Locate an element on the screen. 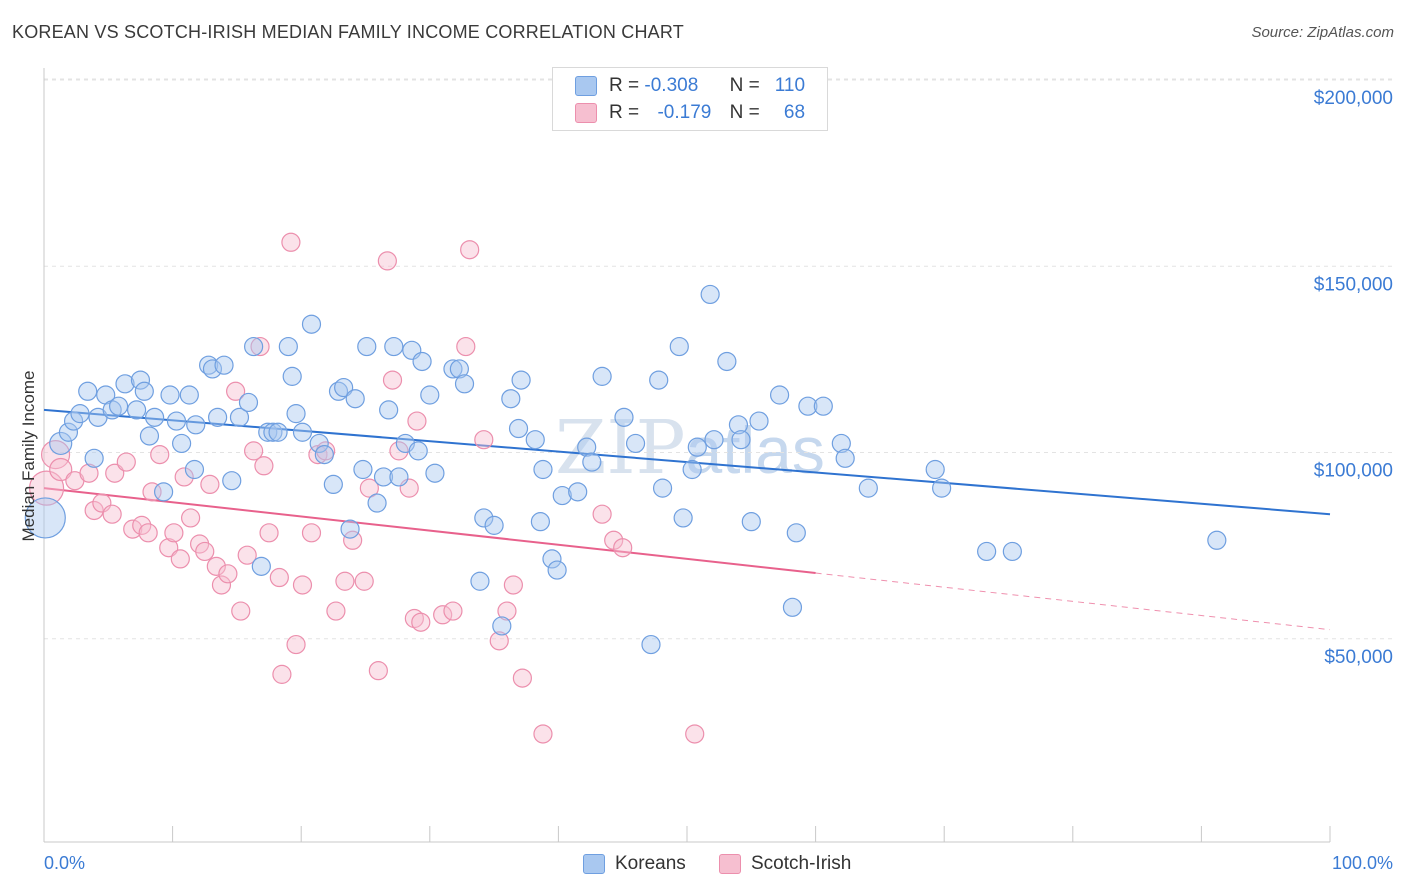 The height and width of the screenshot is (892, 1406). scotch-irish-r-value: -0.179 is located at coordinates (684, 112).